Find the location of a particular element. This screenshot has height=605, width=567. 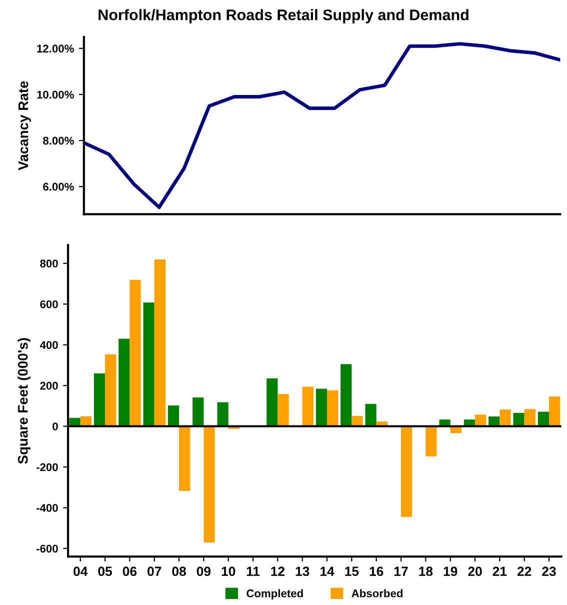

x-tick-label: 13 is located at coordinates (303, 571).